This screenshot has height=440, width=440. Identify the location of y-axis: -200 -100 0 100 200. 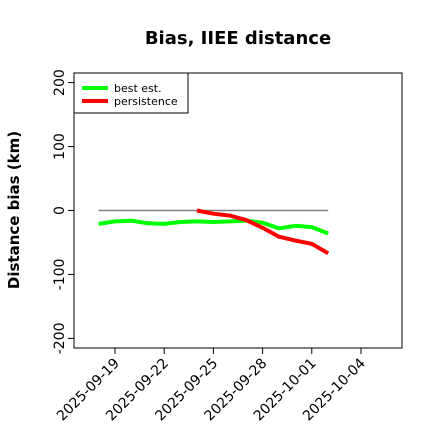
(63, 211).